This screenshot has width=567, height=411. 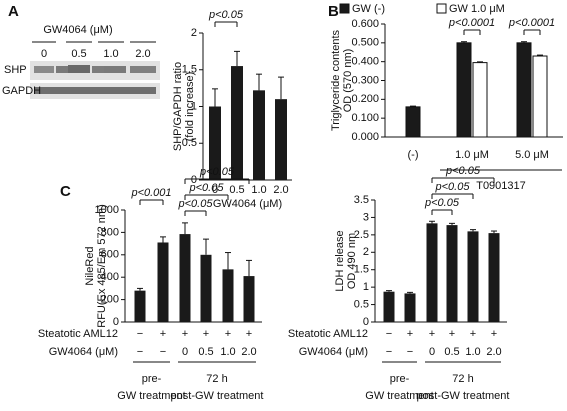 What do you see at coordinates (13, 11) in the screenshot?
I see `panel-label: A` at bounding box center [13, 11].